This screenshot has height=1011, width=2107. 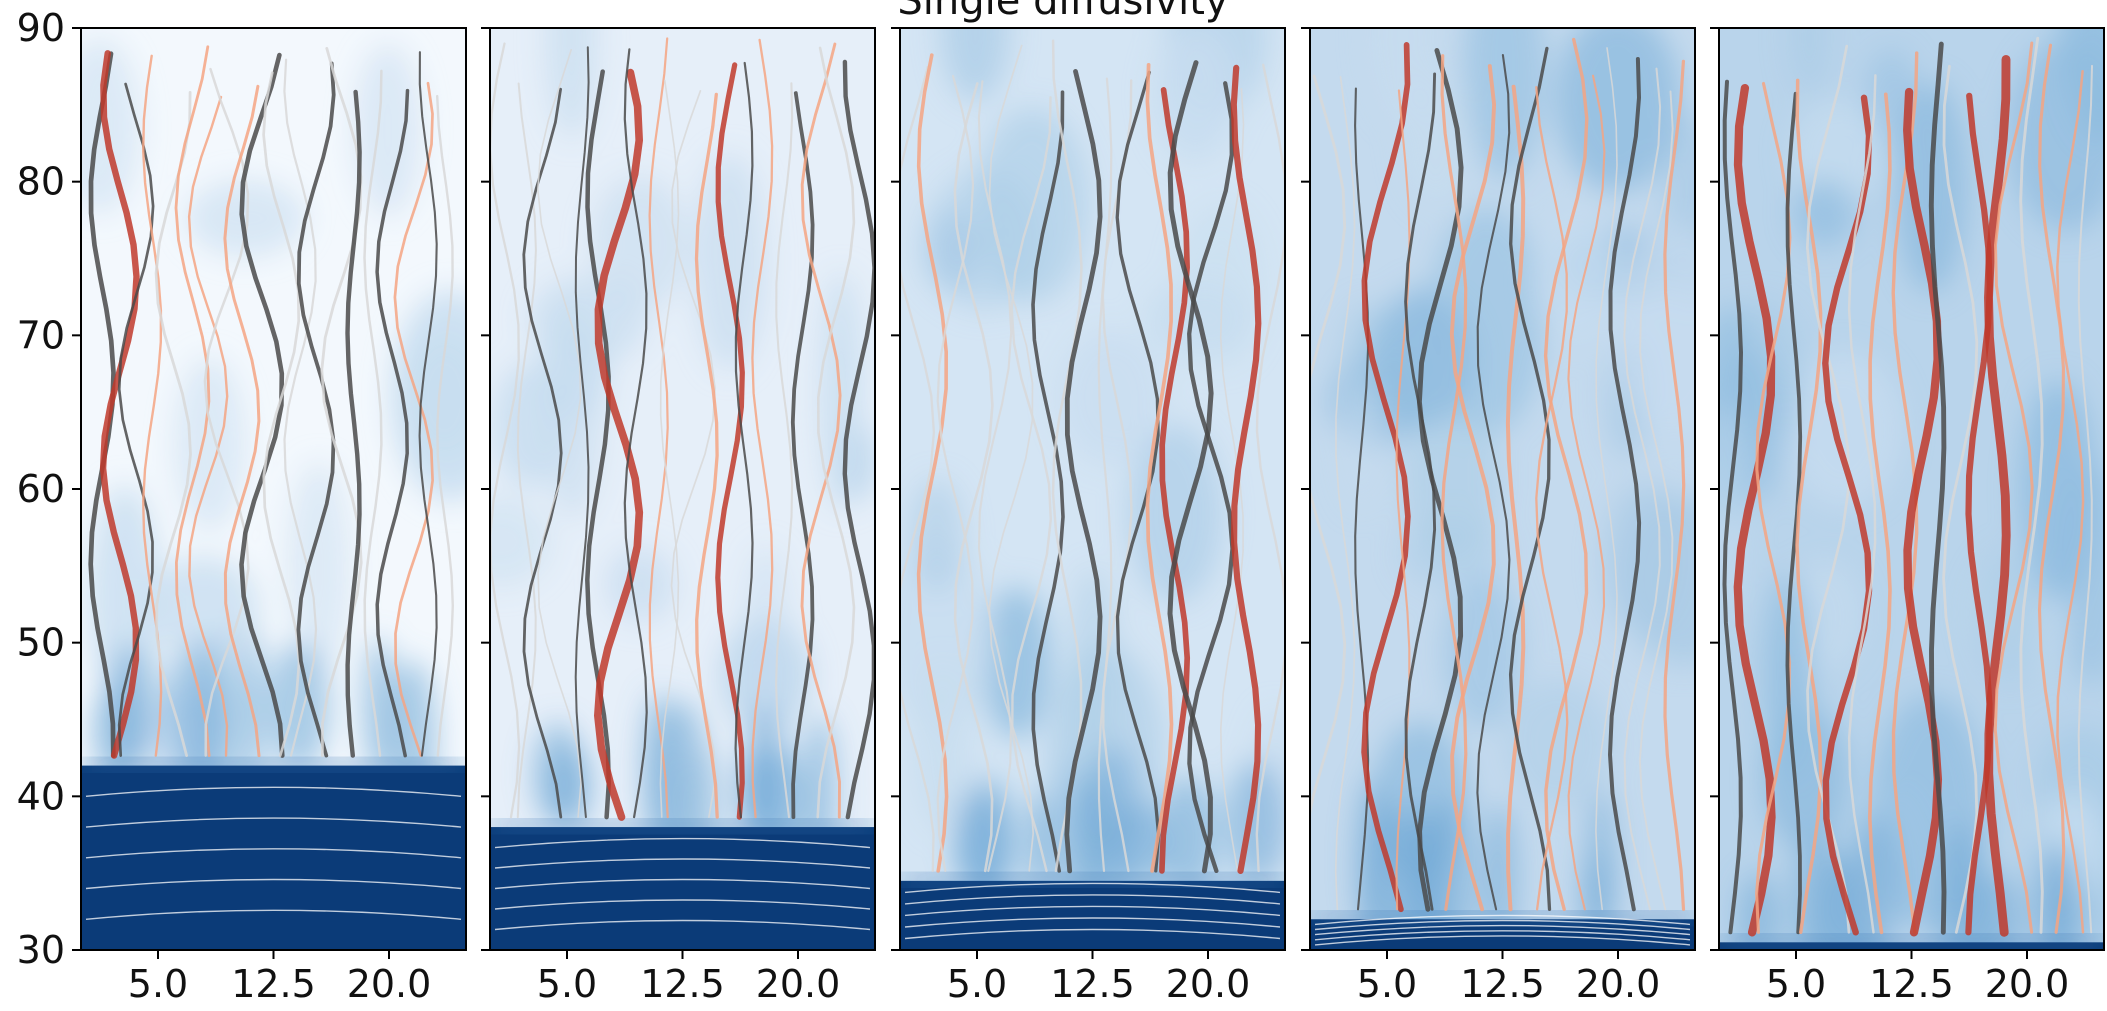 I want to click on y-tick-label: 60, so click(x=41, y=489).